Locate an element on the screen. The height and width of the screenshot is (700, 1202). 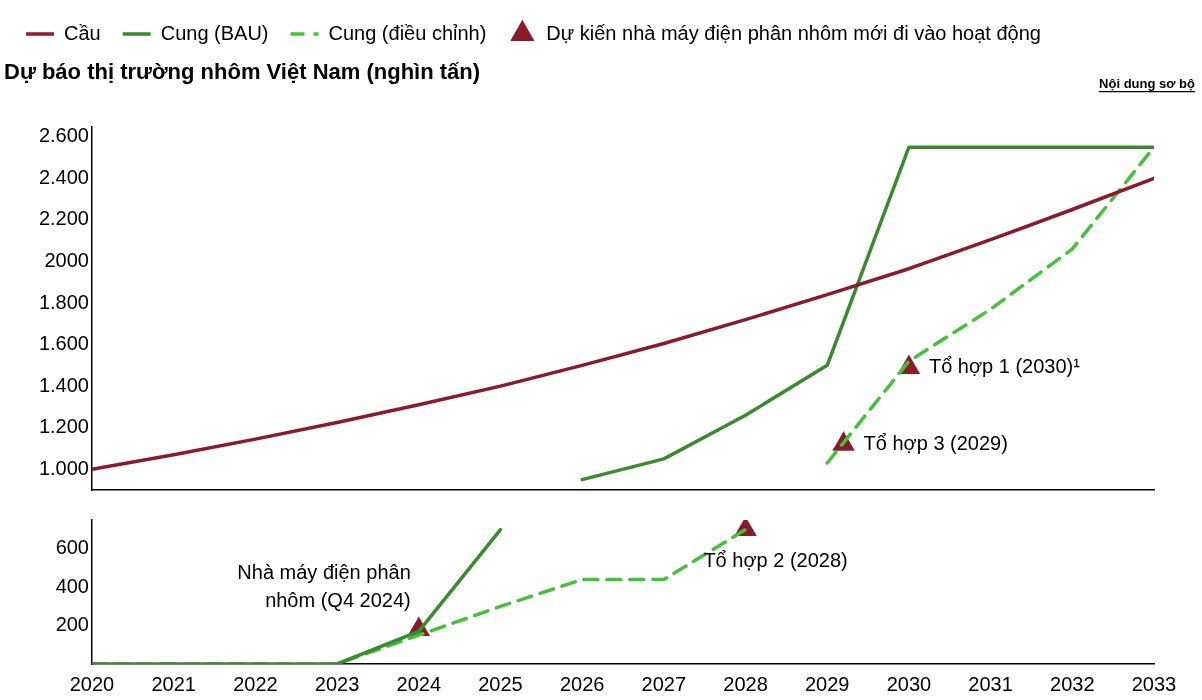
annotation: Nhà máy điện phân nhôm (Q4 2024) is located at coordinates (324, 585).